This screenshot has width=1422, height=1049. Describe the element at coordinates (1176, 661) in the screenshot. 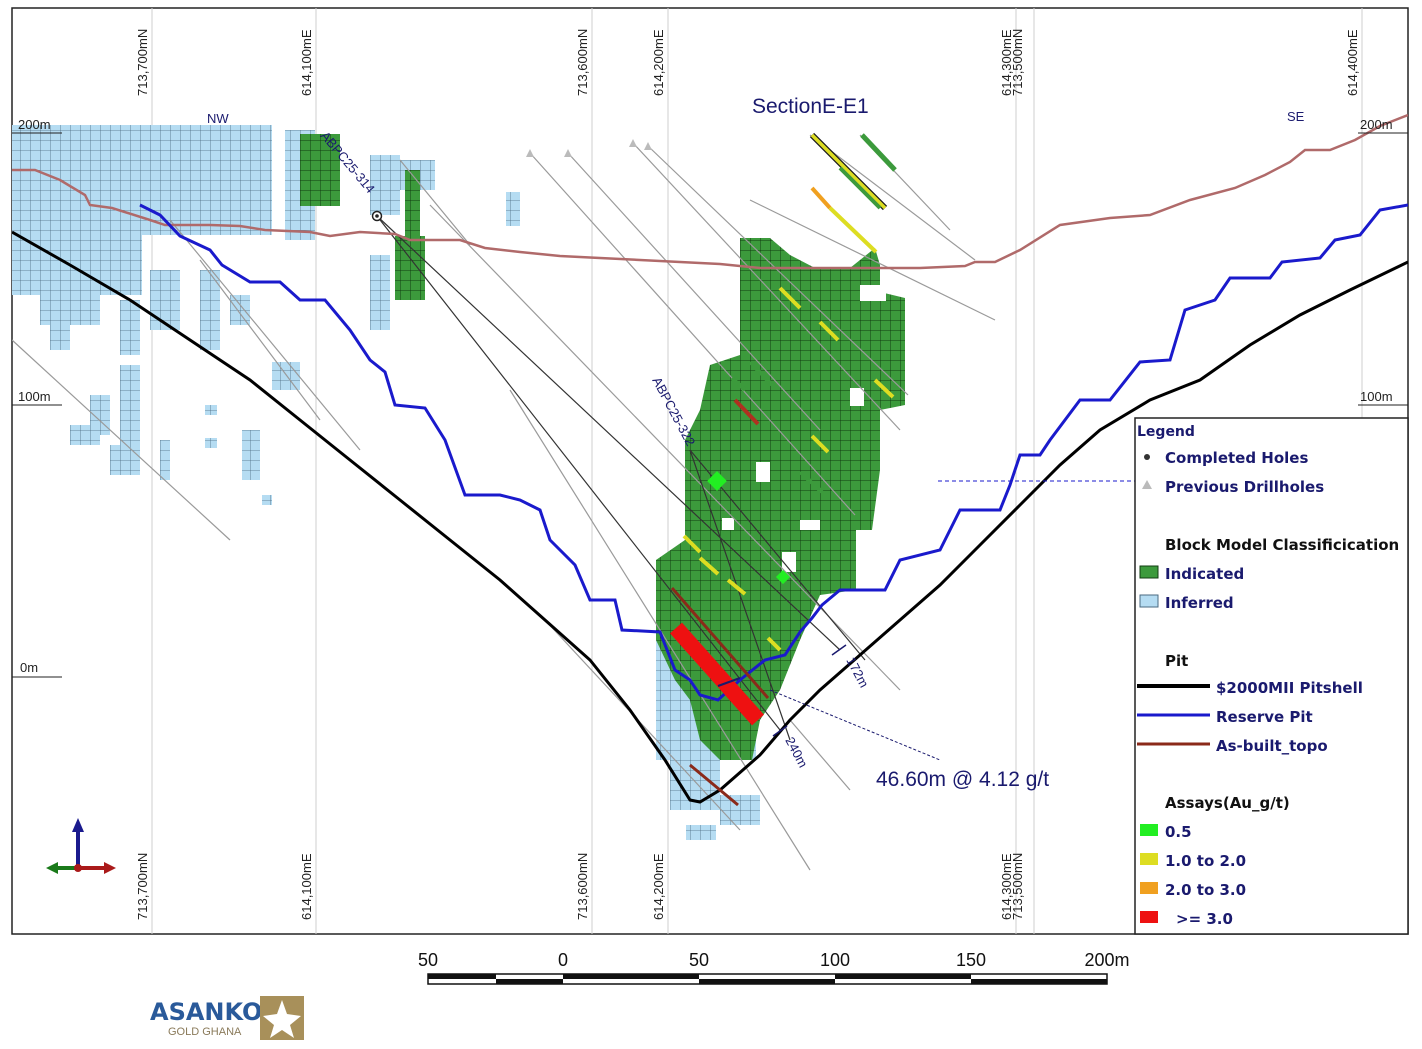

I see `legend-pit-title: Pit` at that location.